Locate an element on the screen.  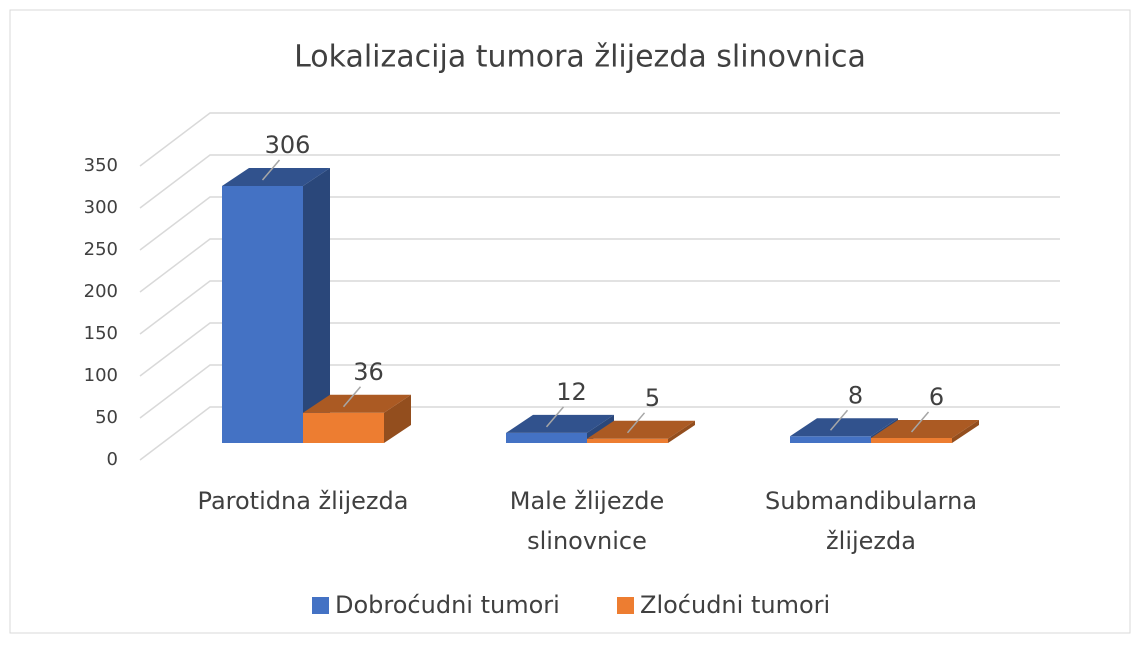
data-label: 6 is located at coordinates (936, 397).